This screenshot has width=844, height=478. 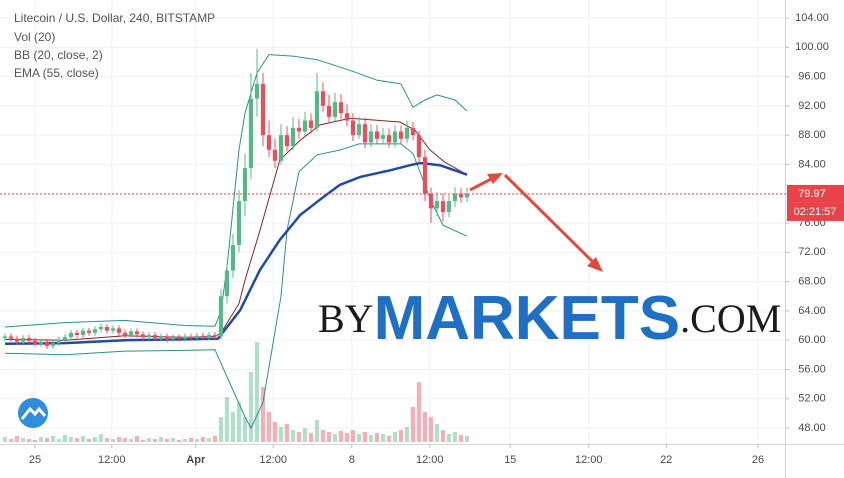 What do you see at coordinates (812, 399) in the screenshot?
I see `y-tick-label: 52.00` at bounding box center [812, 399].